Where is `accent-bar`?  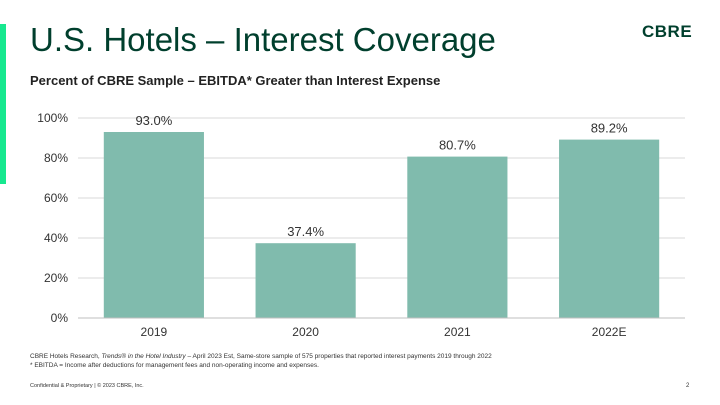
accent-bar is located at coordinates (3, 104).